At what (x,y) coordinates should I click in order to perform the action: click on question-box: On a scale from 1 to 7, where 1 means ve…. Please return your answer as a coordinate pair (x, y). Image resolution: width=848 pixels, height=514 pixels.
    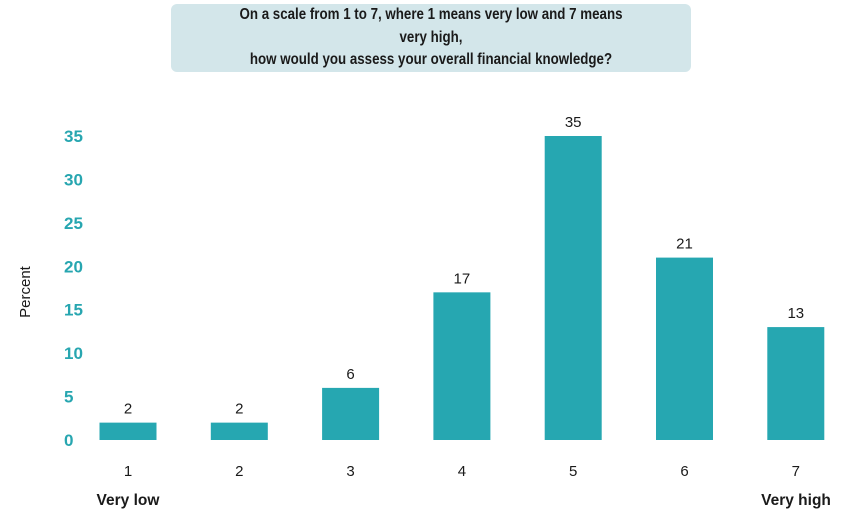
    Looking at the image, I should click on (431, 38).